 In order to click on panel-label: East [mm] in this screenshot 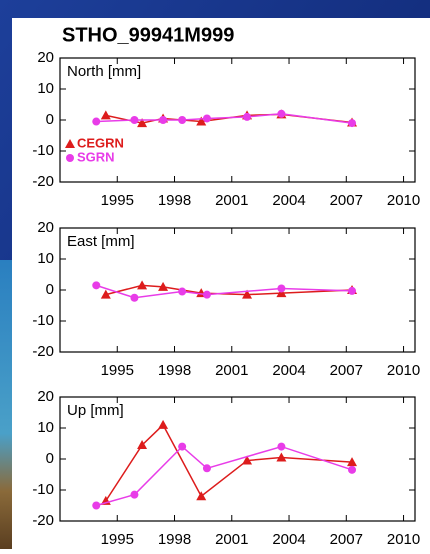, I will do `click(101, 241)`.